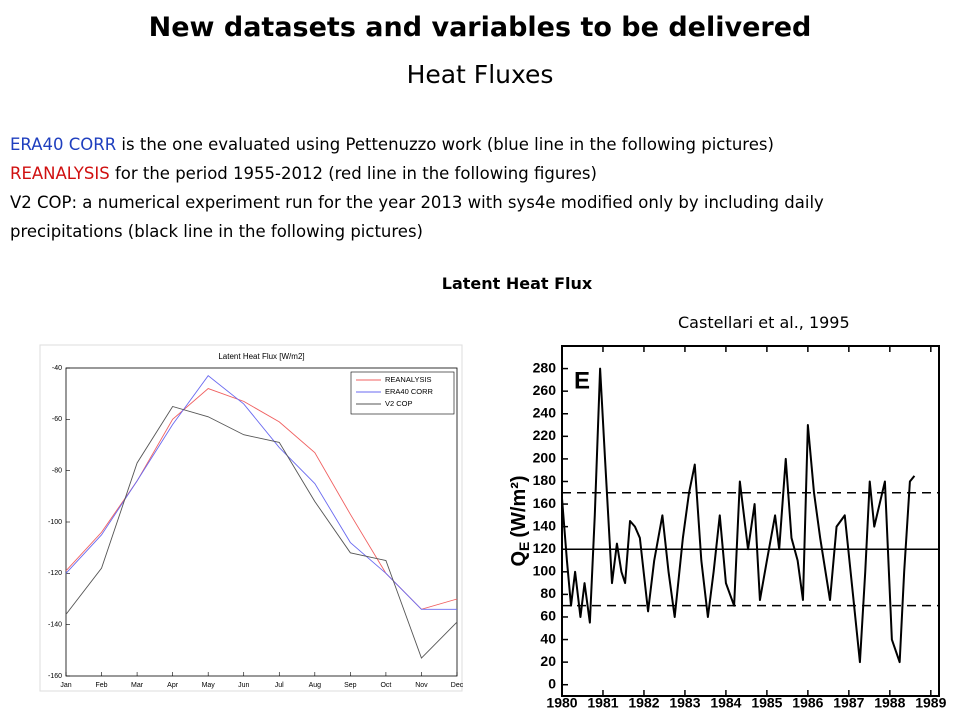 The image size is (960, 720). I want to click on x-tick-label: Nov, so click(421, 685).